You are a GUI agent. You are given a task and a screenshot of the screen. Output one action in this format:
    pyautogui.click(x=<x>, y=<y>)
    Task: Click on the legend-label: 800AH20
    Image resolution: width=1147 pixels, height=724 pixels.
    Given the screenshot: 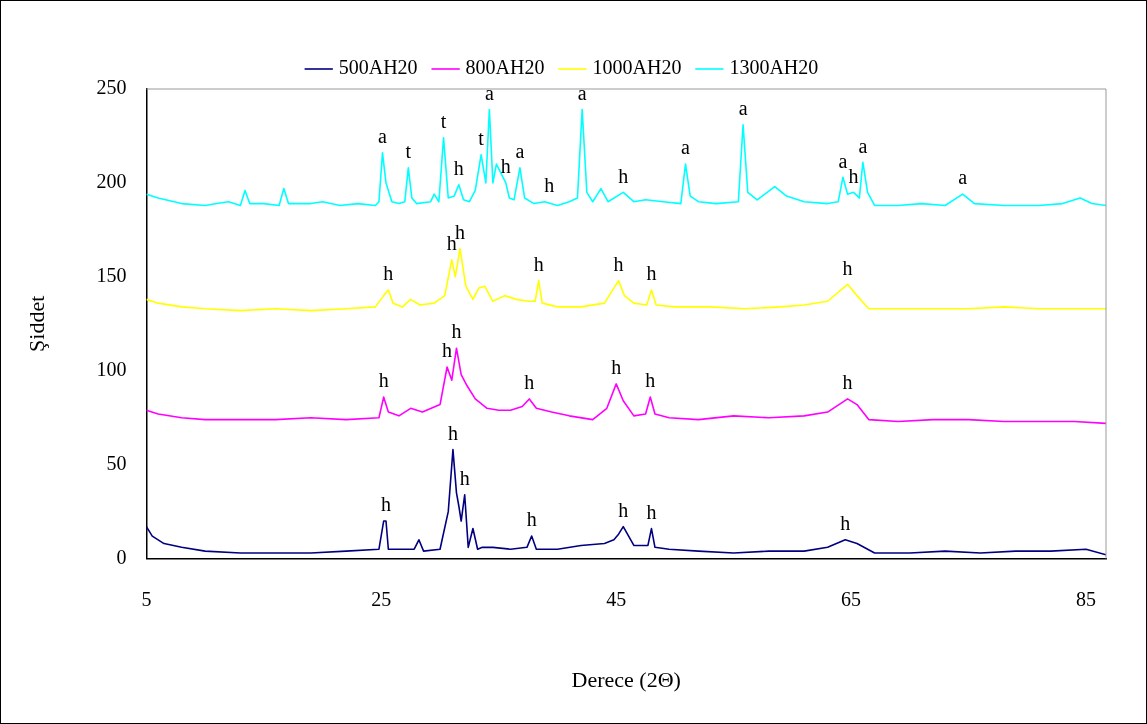 What is the action you would take?
    pyautogui.click(x=505, y=67)
    